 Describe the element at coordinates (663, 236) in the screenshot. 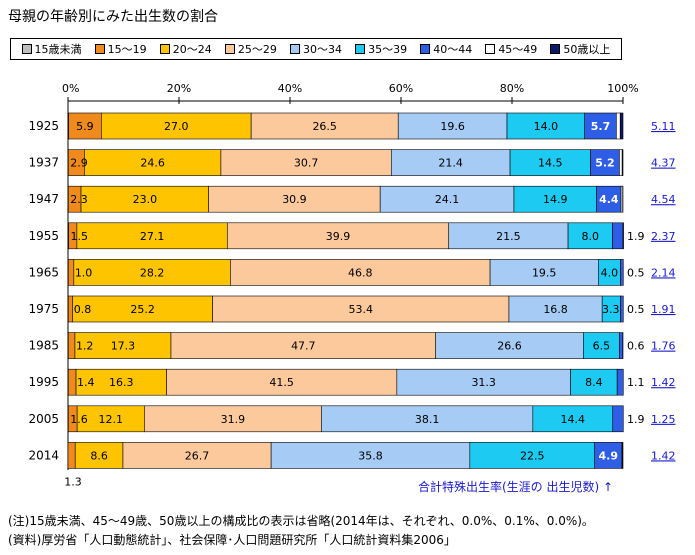

I see `tfr-value: 2.37` at that location.